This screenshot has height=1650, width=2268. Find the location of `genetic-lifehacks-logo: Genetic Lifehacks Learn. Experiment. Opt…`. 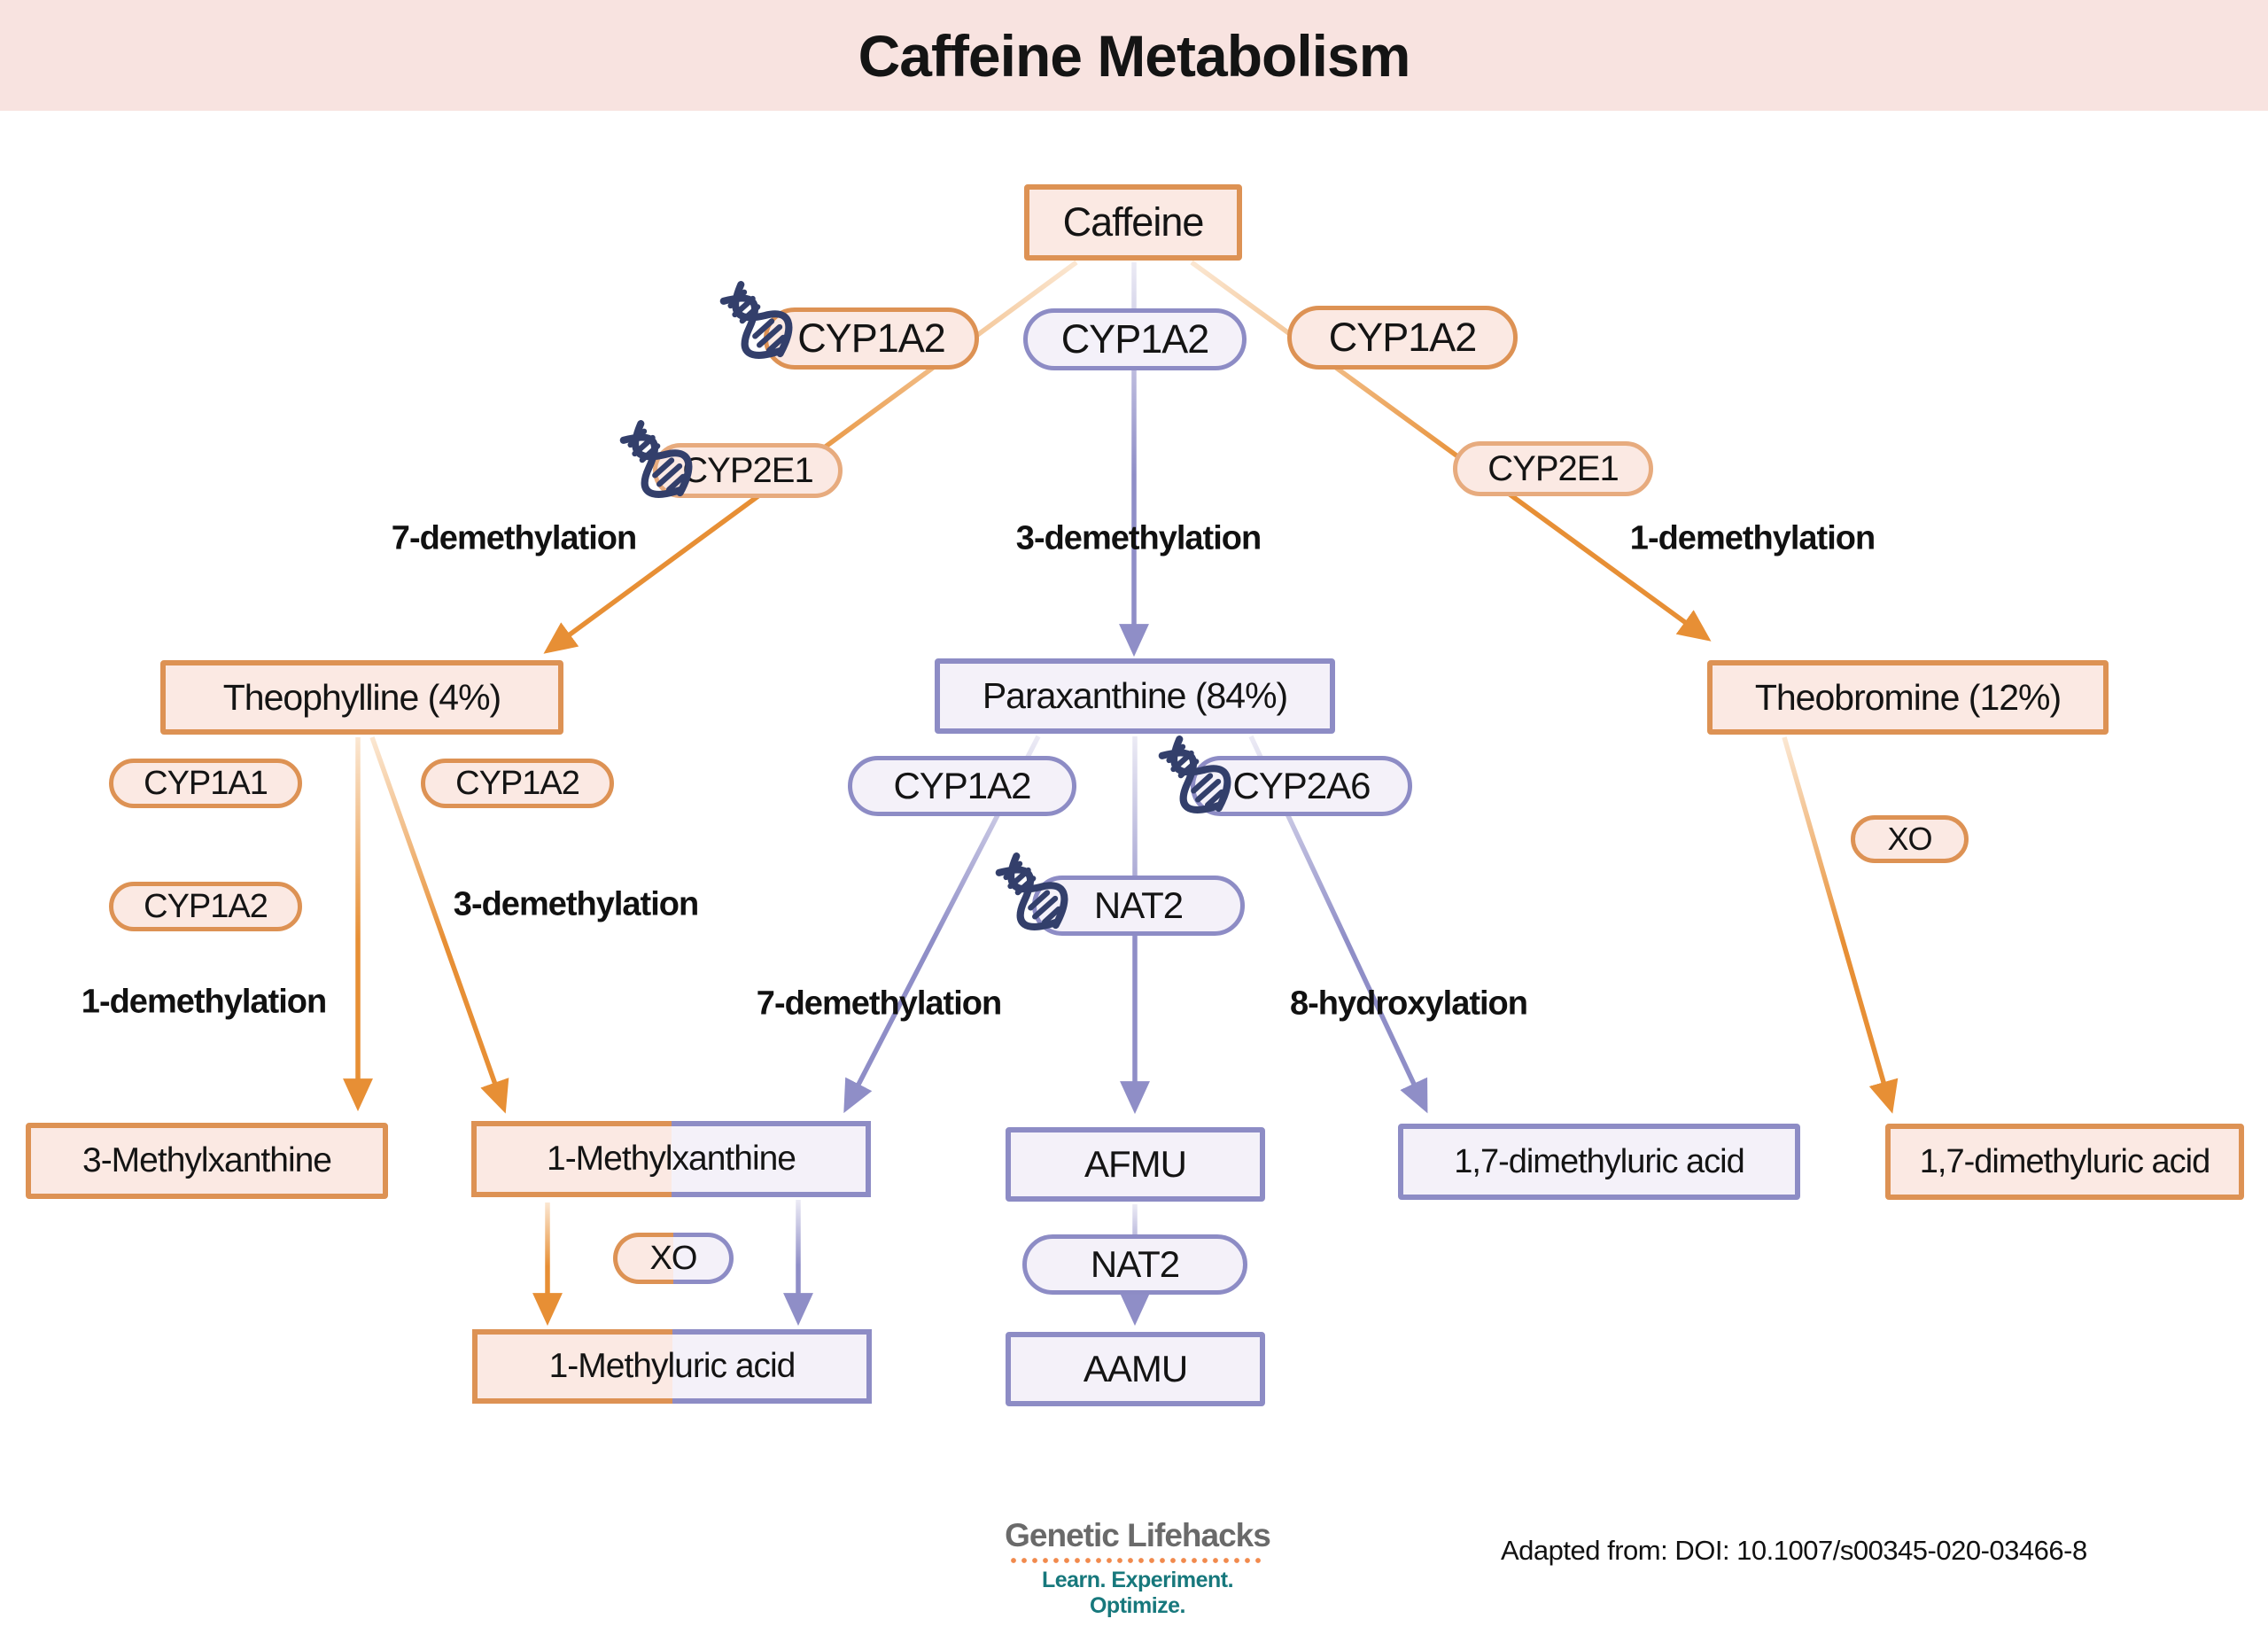

genetic-lifehacks-logo: Genetic Lifehacks Learn. Experiment. Opt… is located at coordinates (1138, 1568).